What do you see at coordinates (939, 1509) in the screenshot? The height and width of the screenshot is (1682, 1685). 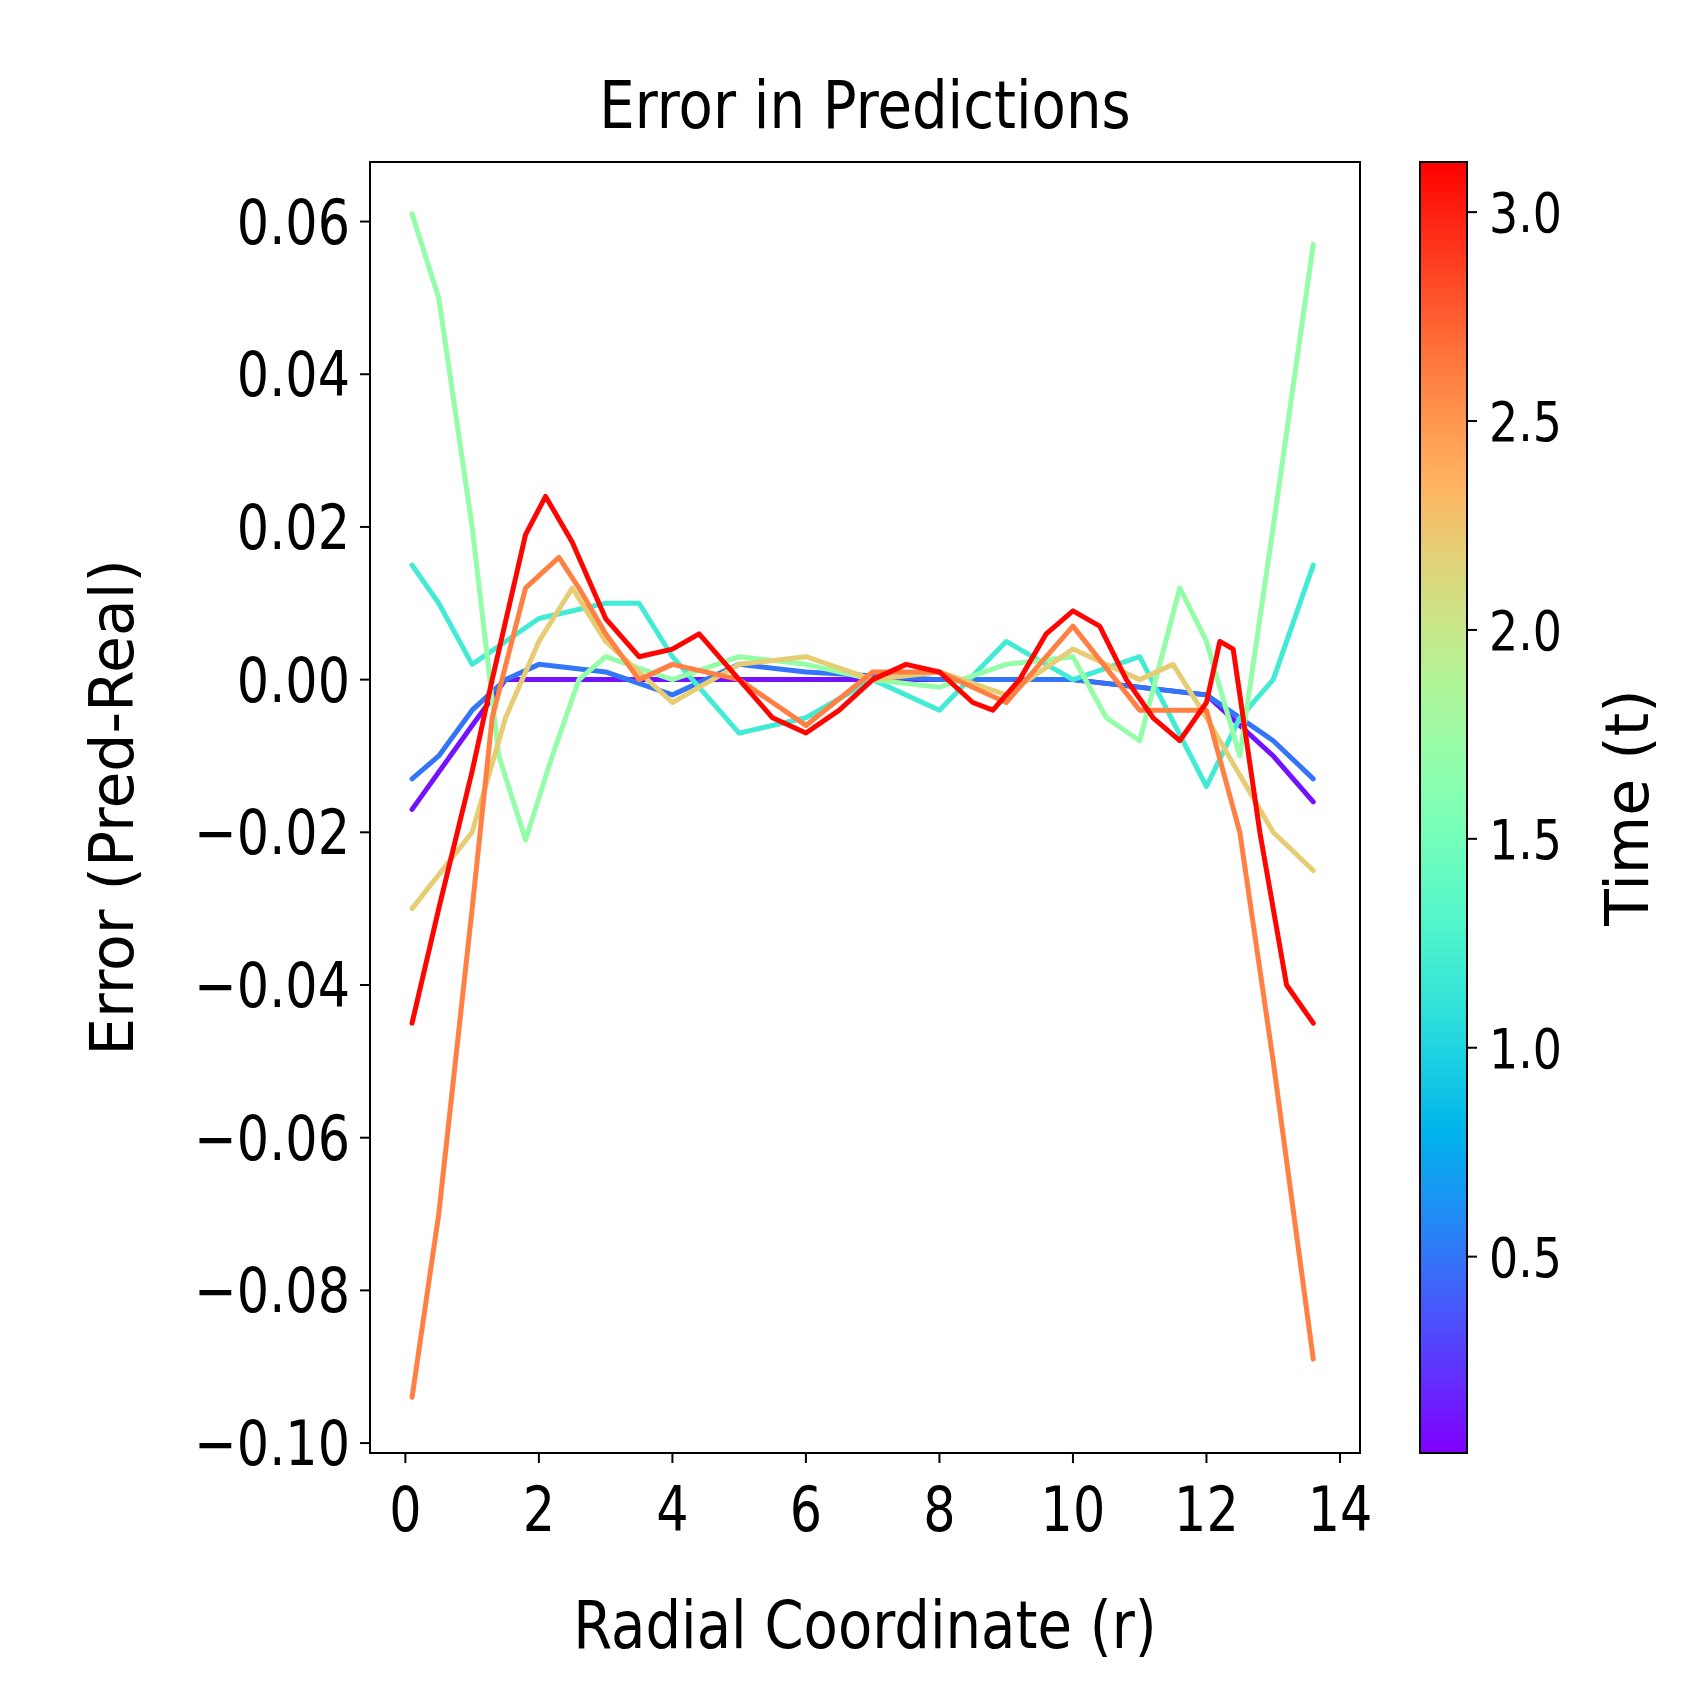 I see `x-tick-label: 8` at bounding box center [939, 1509].